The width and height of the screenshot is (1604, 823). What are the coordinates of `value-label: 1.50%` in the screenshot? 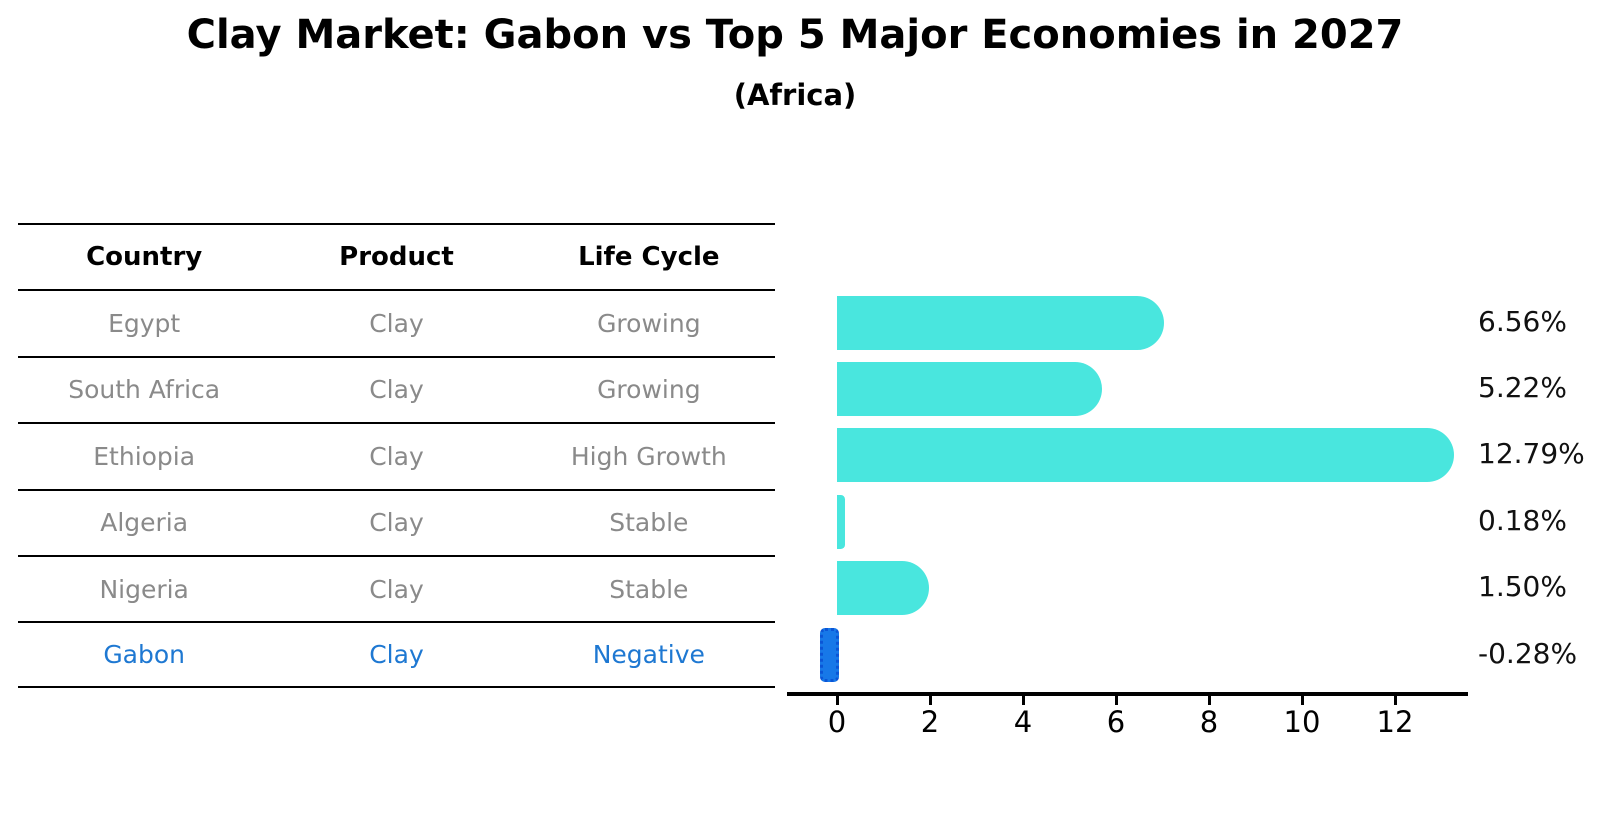 It's located at (1522, 587).